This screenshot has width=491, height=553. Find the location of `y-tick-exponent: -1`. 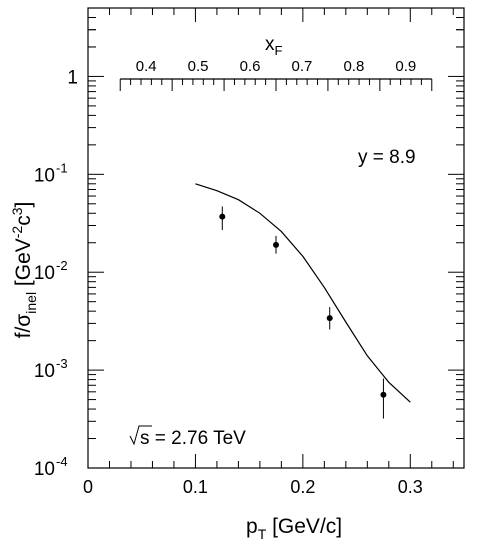

y-tick-exponent: -1 is located at coordinates (62, 167).